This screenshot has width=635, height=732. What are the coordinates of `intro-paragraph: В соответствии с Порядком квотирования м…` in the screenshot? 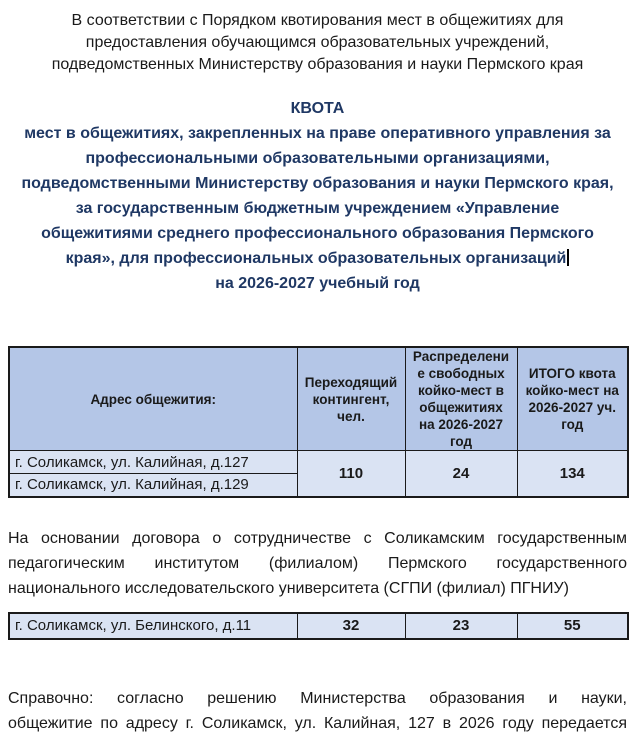 It's located at (317, 43).